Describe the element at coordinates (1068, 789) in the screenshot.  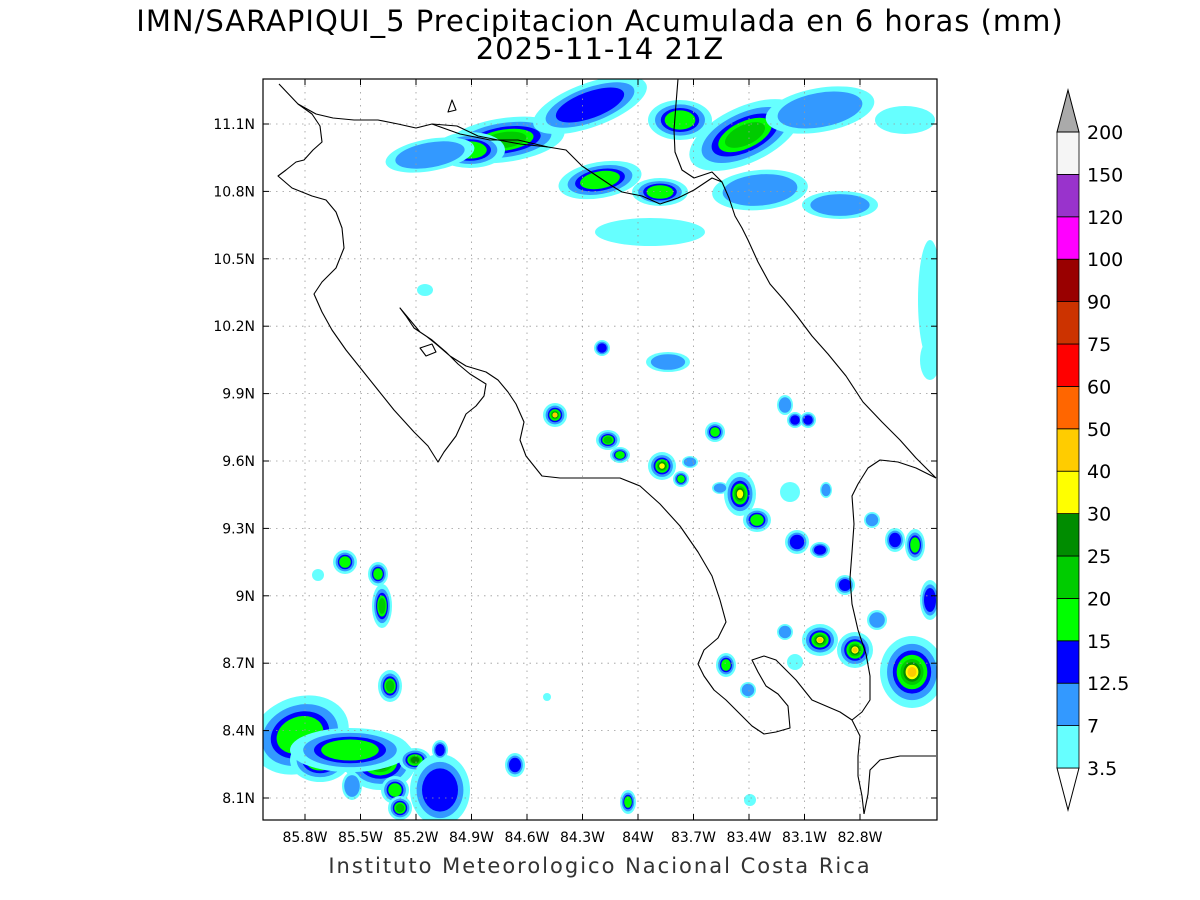
I see `legend-lower-arrow` at that location.